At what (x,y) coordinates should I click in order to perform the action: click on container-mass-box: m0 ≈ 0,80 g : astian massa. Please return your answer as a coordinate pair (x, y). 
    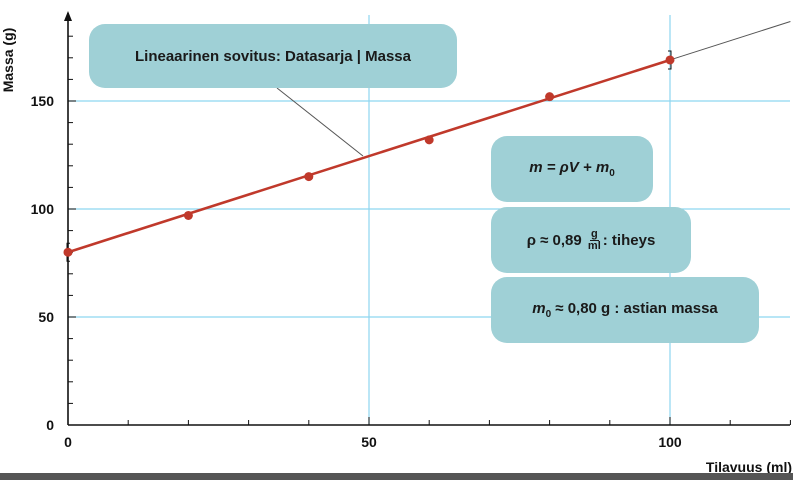
    Looking at the image, I should click on (625, 310).